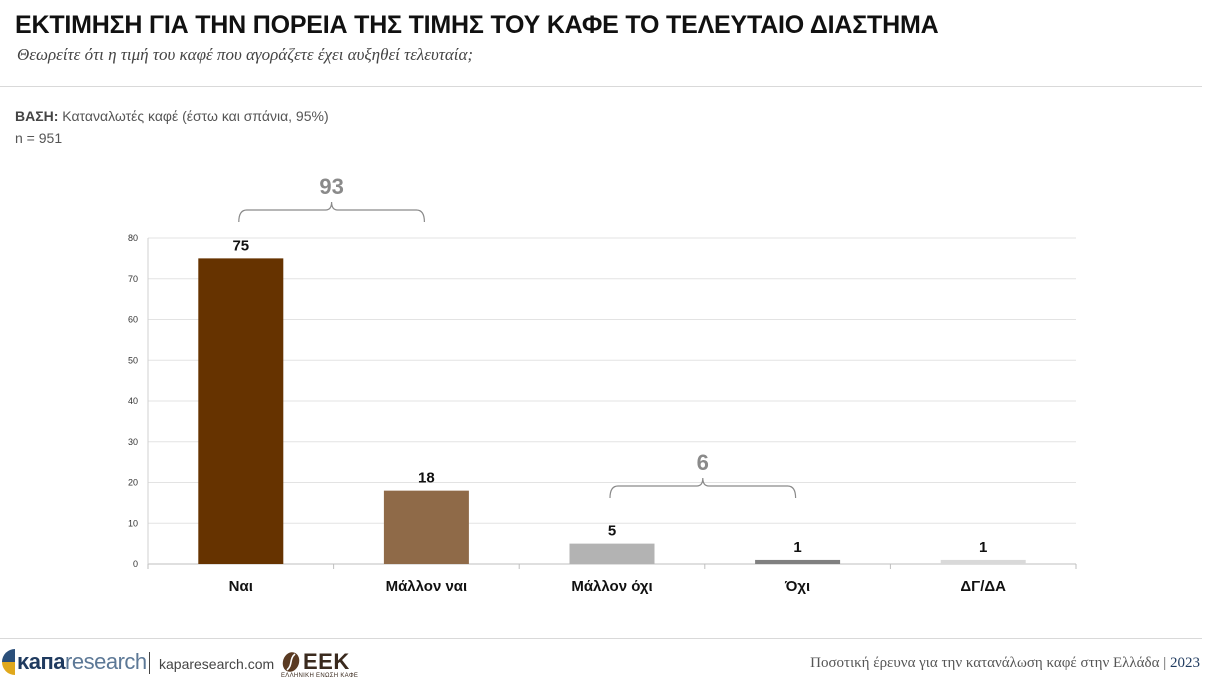  I want to click on y-tick-label: 10, so click(133, 523).